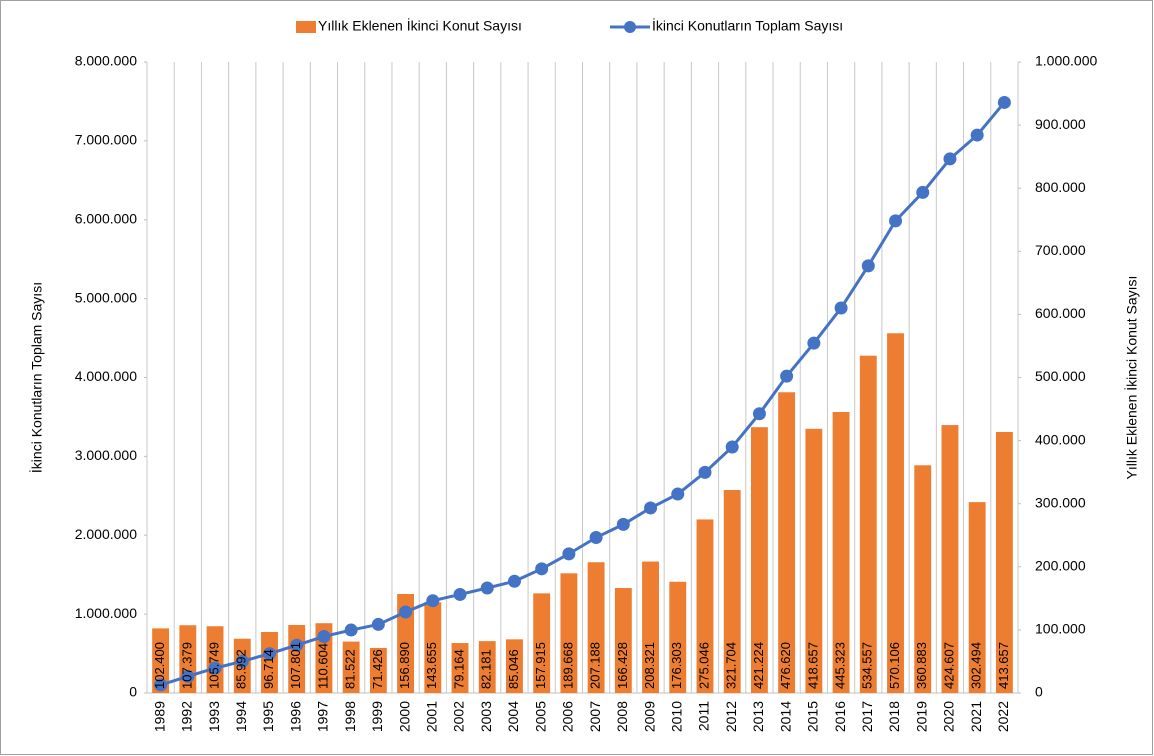 This screenshot has width=1154, height=756. What do you see at coordinates (1060, 376) in the screenshot?
I see `y2-tick-label: 500.000` at bounding box center [1060, 376].